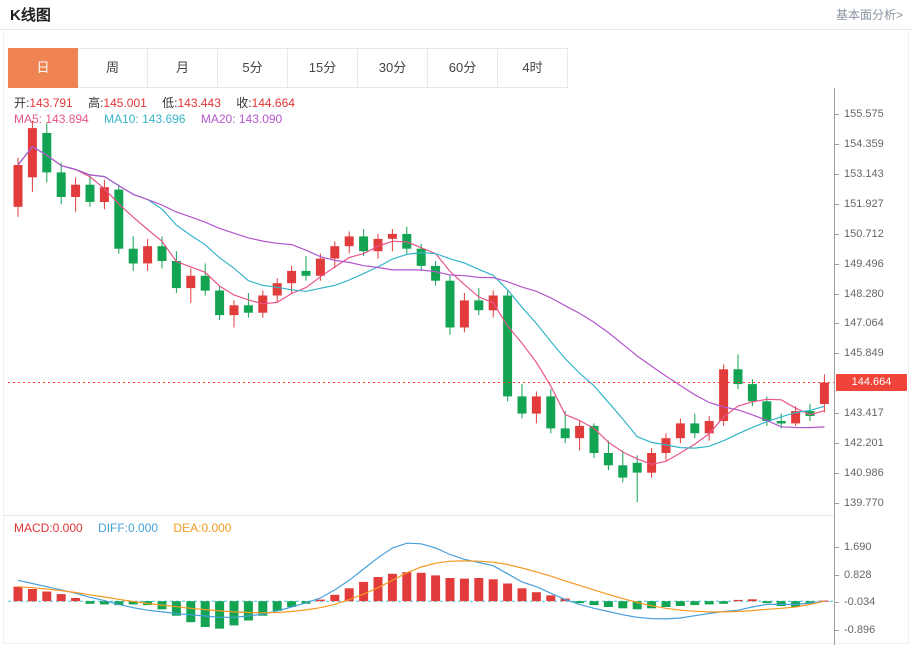 This screenshot has height=647, width=913. What do you see at coordinates (113, 528) in the screenshot?
I see `diff-label: DIFF:` at bounding box center [113, 528].